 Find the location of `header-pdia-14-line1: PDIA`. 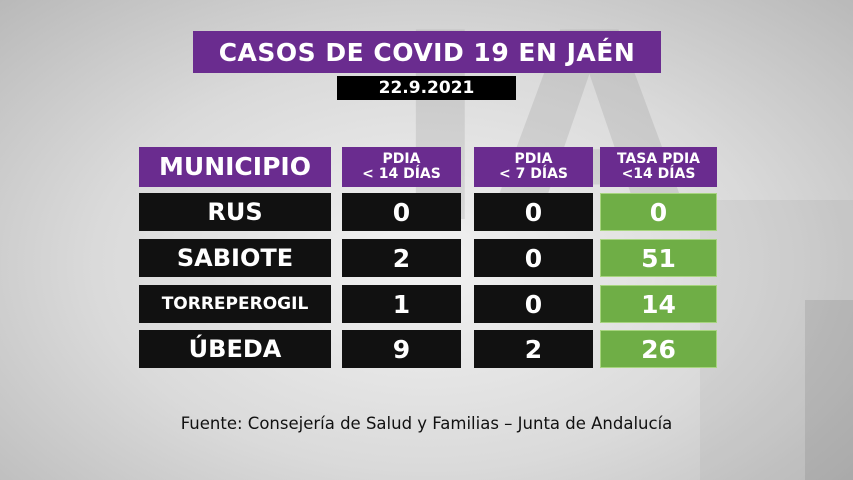

header-pdia-14-line1: PDIA is located at coordinates (401, 158).